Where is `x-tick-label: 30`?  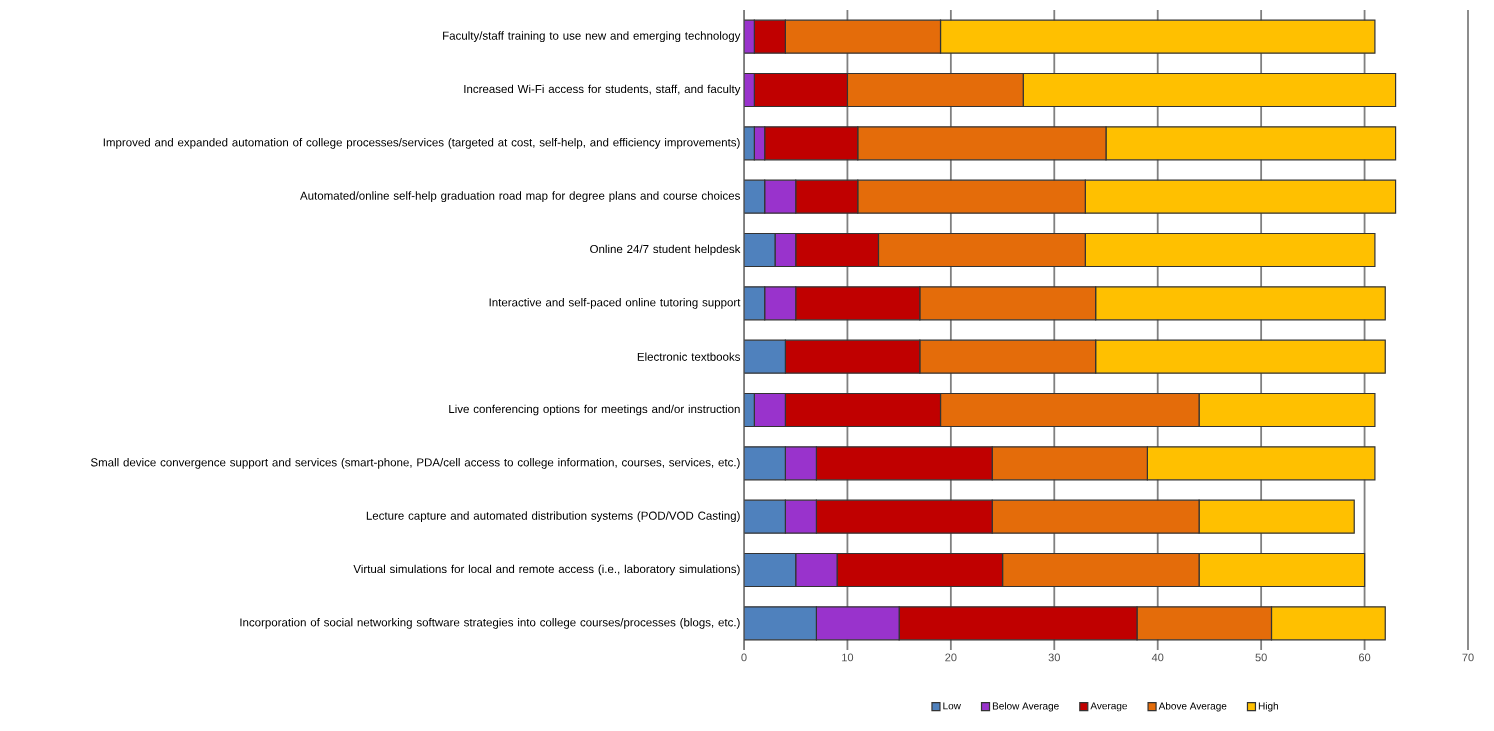 x-tick-label: 30 is located at coordinates (1054, 657).